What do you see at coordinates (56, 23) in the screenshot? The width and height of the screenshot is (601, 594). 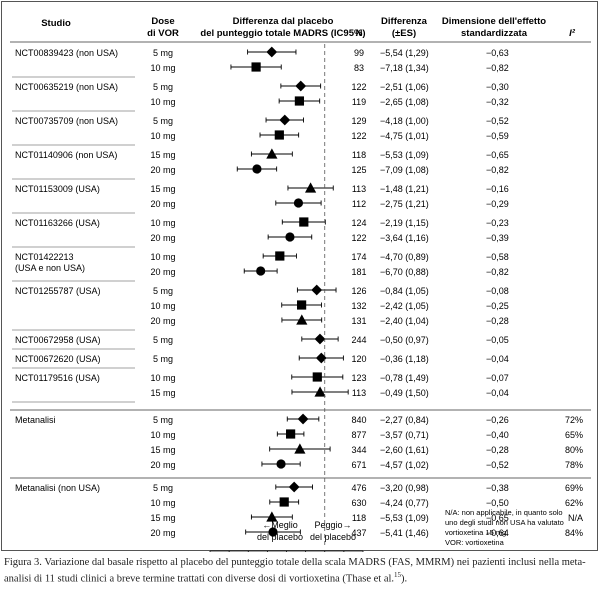 I see `header-studio: Studio` at bounding box center [56, 23].